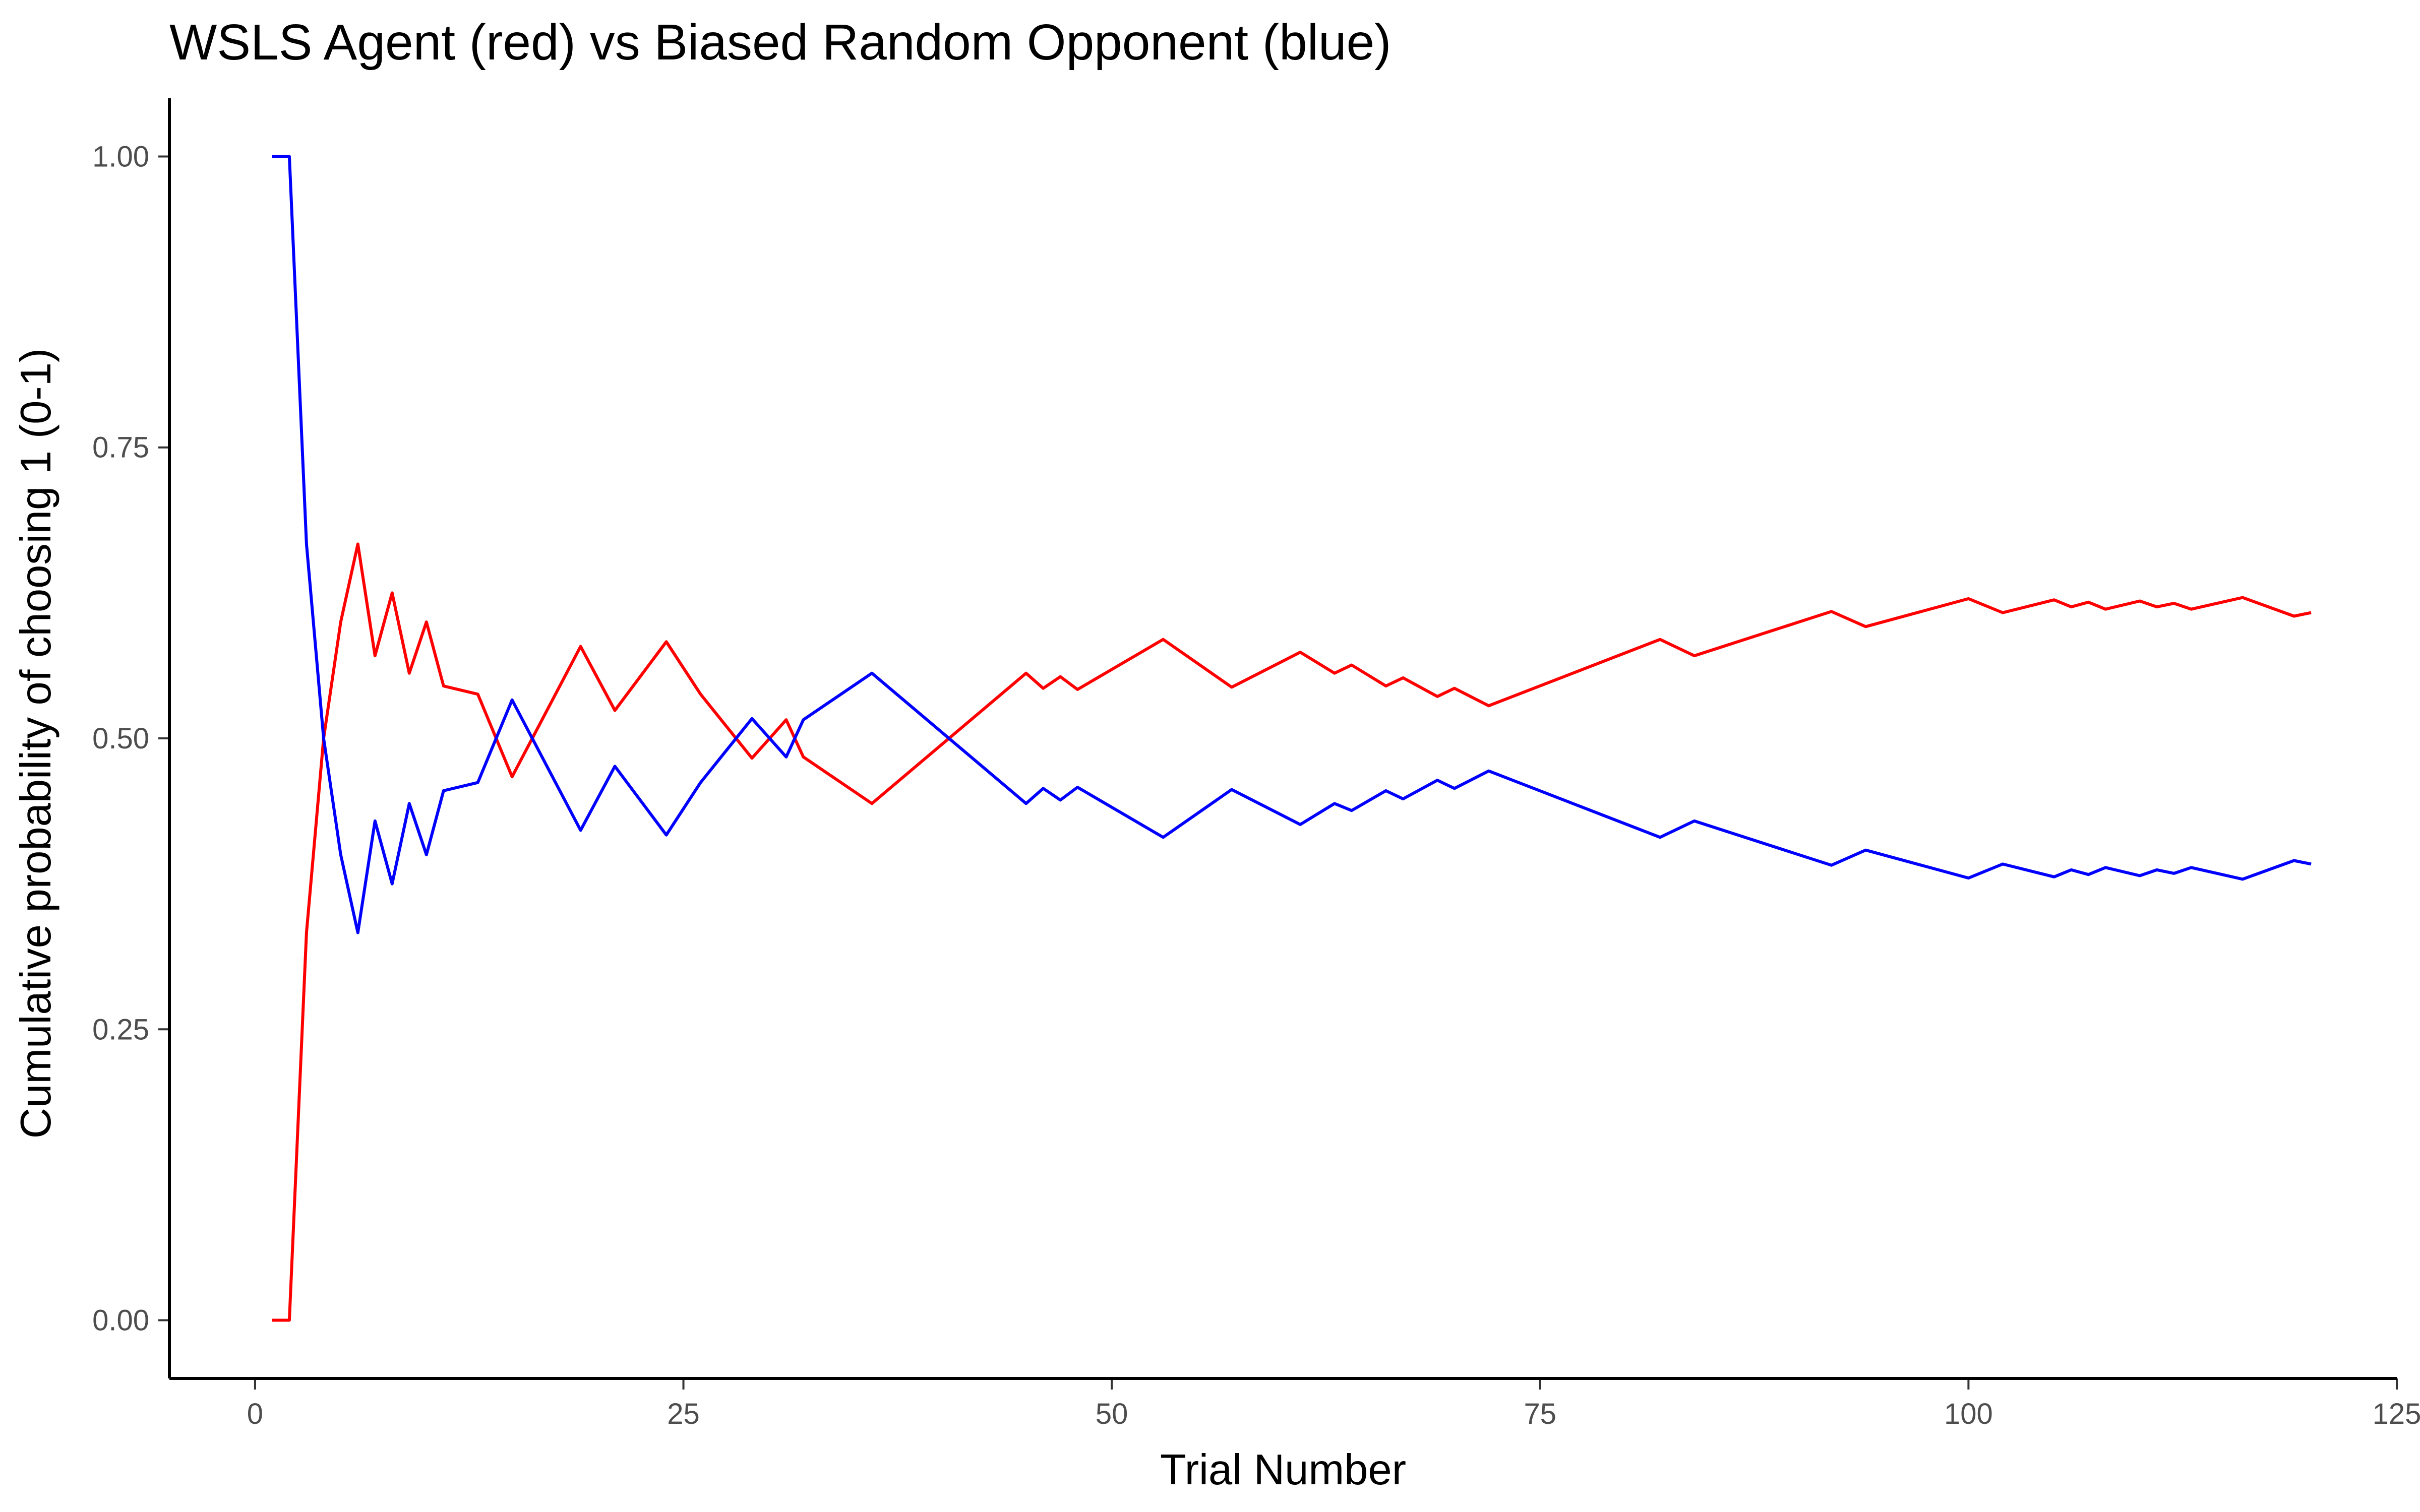  I want to click on y-tick-label: 0.25, so click(120, 1029).